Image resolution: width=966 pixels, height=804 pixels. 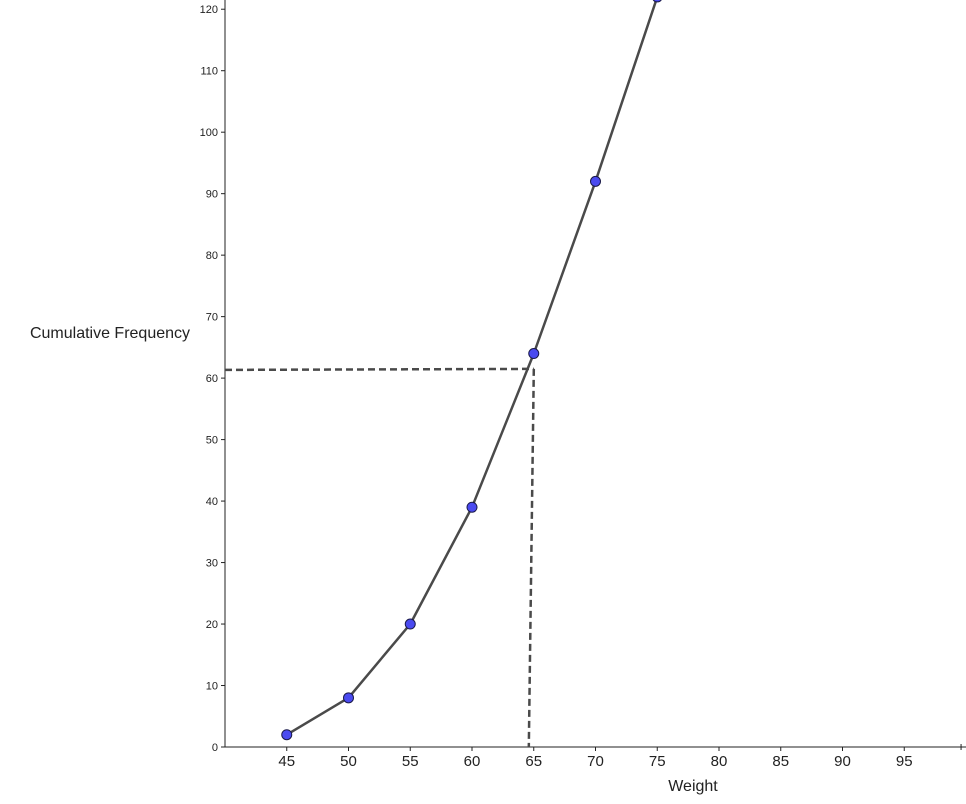 I want to click on x-axis-ticks: 45 50 55 60 65 70 75 80 85 90 95, so click(x=620, y=757).